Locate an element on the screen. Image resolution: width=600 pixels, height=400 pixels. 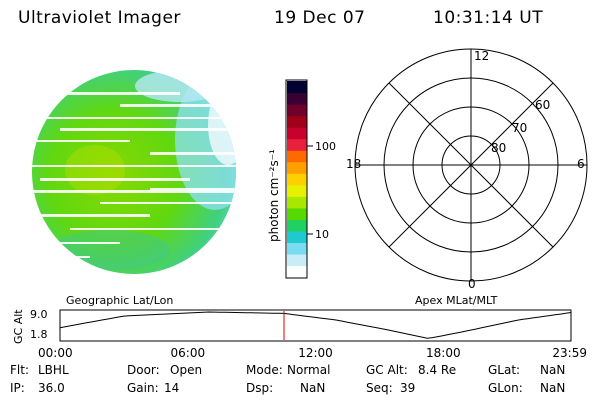
altitude-xtick-label: 18:00 is located at coordinates (443, 353).